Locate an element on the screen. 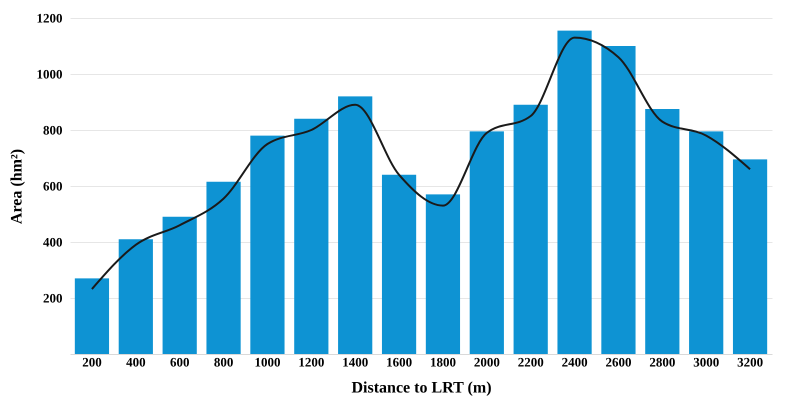  x-tick-label: 1800 is located at coordinates (443, 362).